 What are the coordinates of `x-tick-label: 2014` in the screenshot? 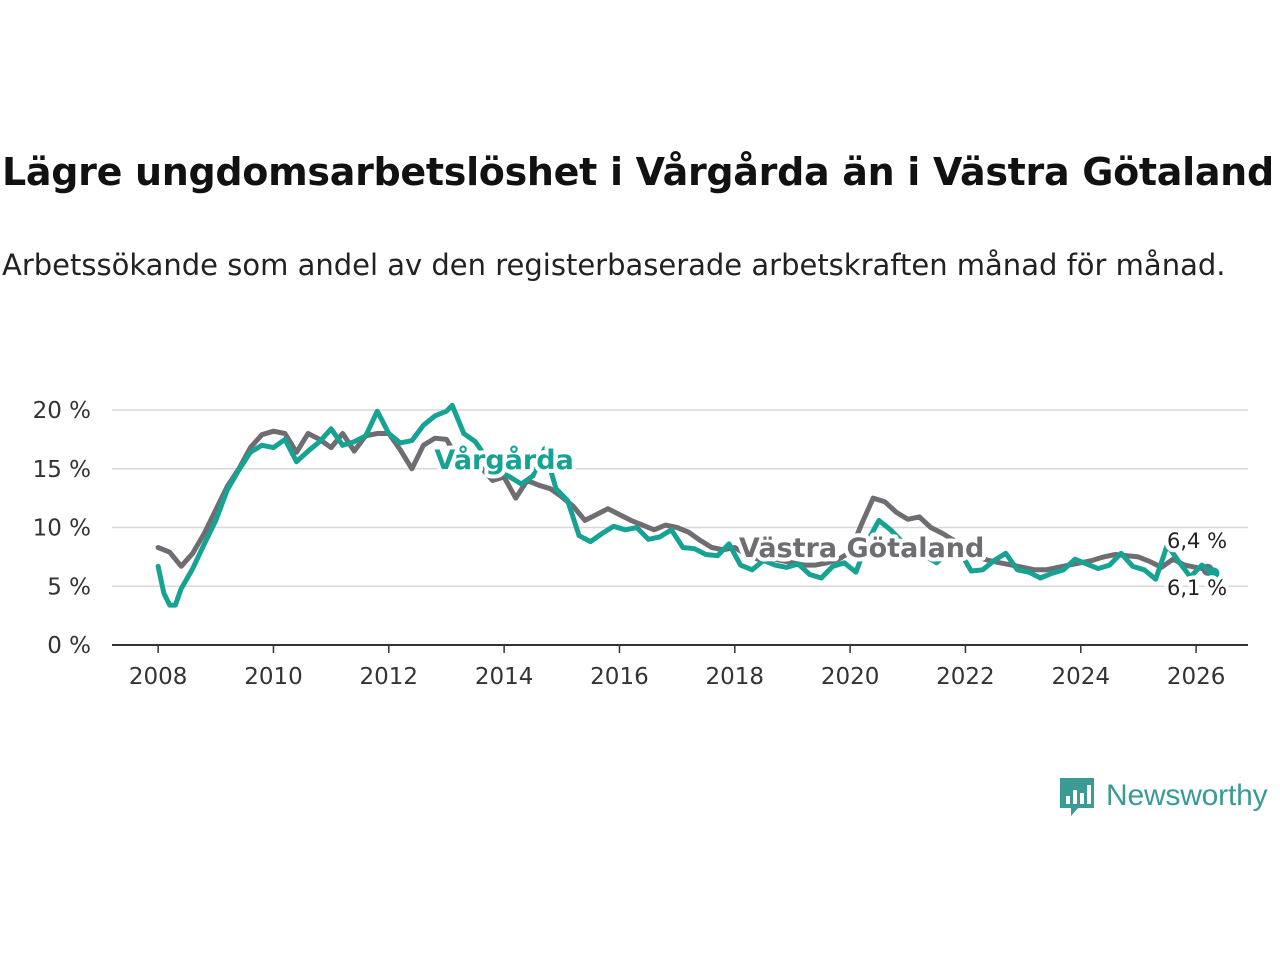 It's located at (504, 677).